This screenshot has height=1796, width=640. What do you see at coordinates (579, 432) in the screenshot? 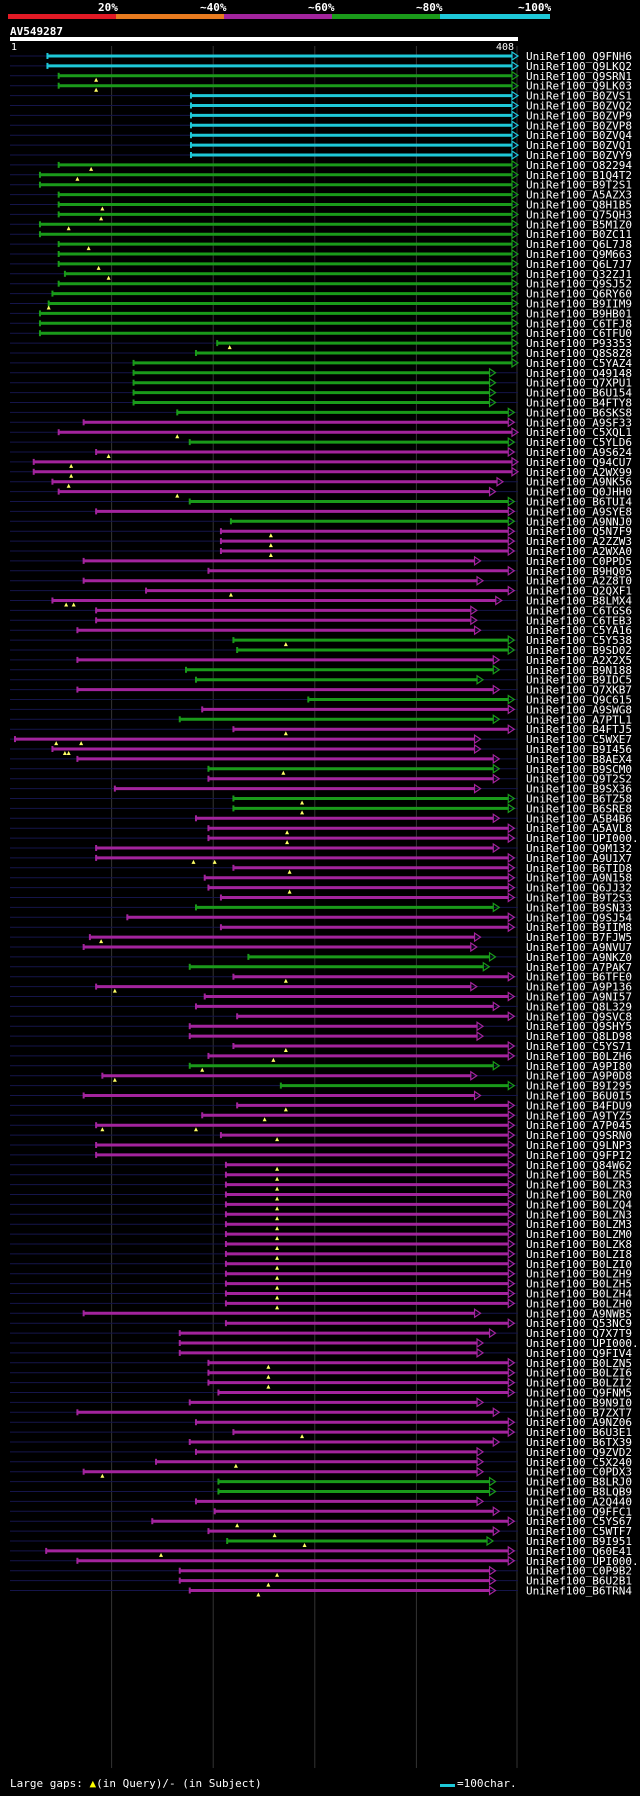
I see `hit-id: UniRef100_C5XQL1` at bounding box center [579, 432].